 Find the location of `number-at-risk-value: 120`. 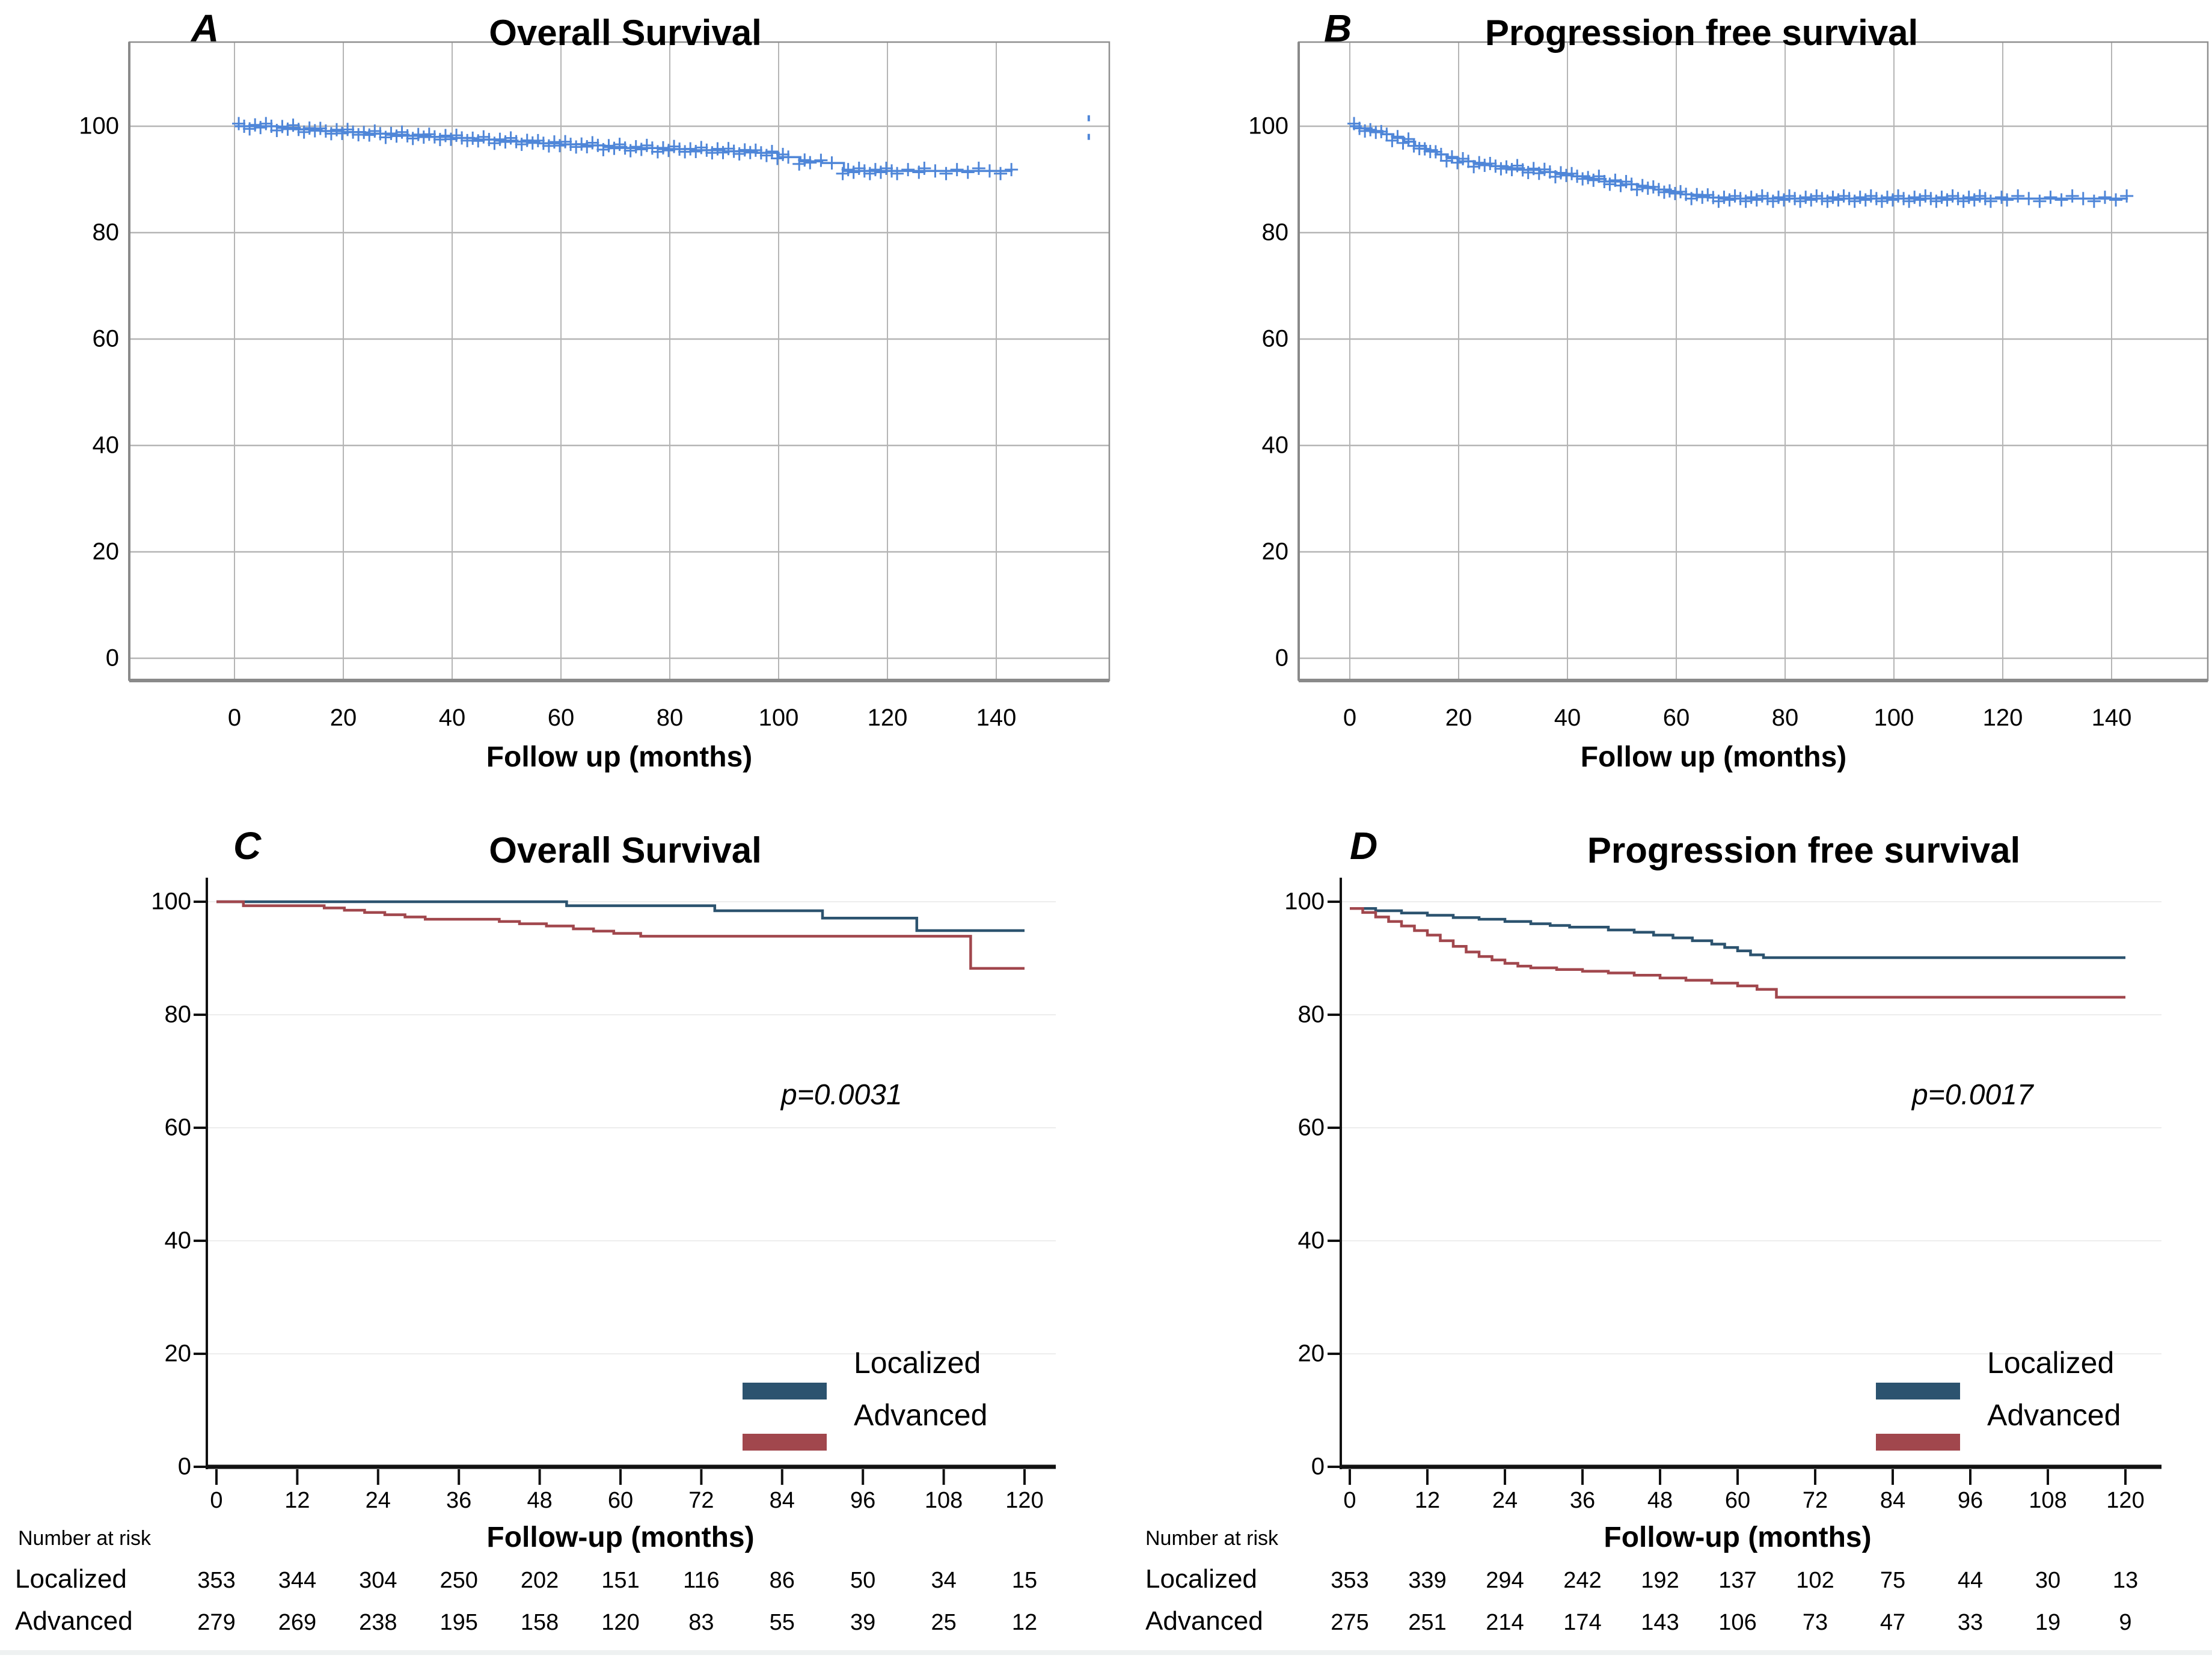

number-at-risk-value: 120 is located at coordinates (620, 1622).